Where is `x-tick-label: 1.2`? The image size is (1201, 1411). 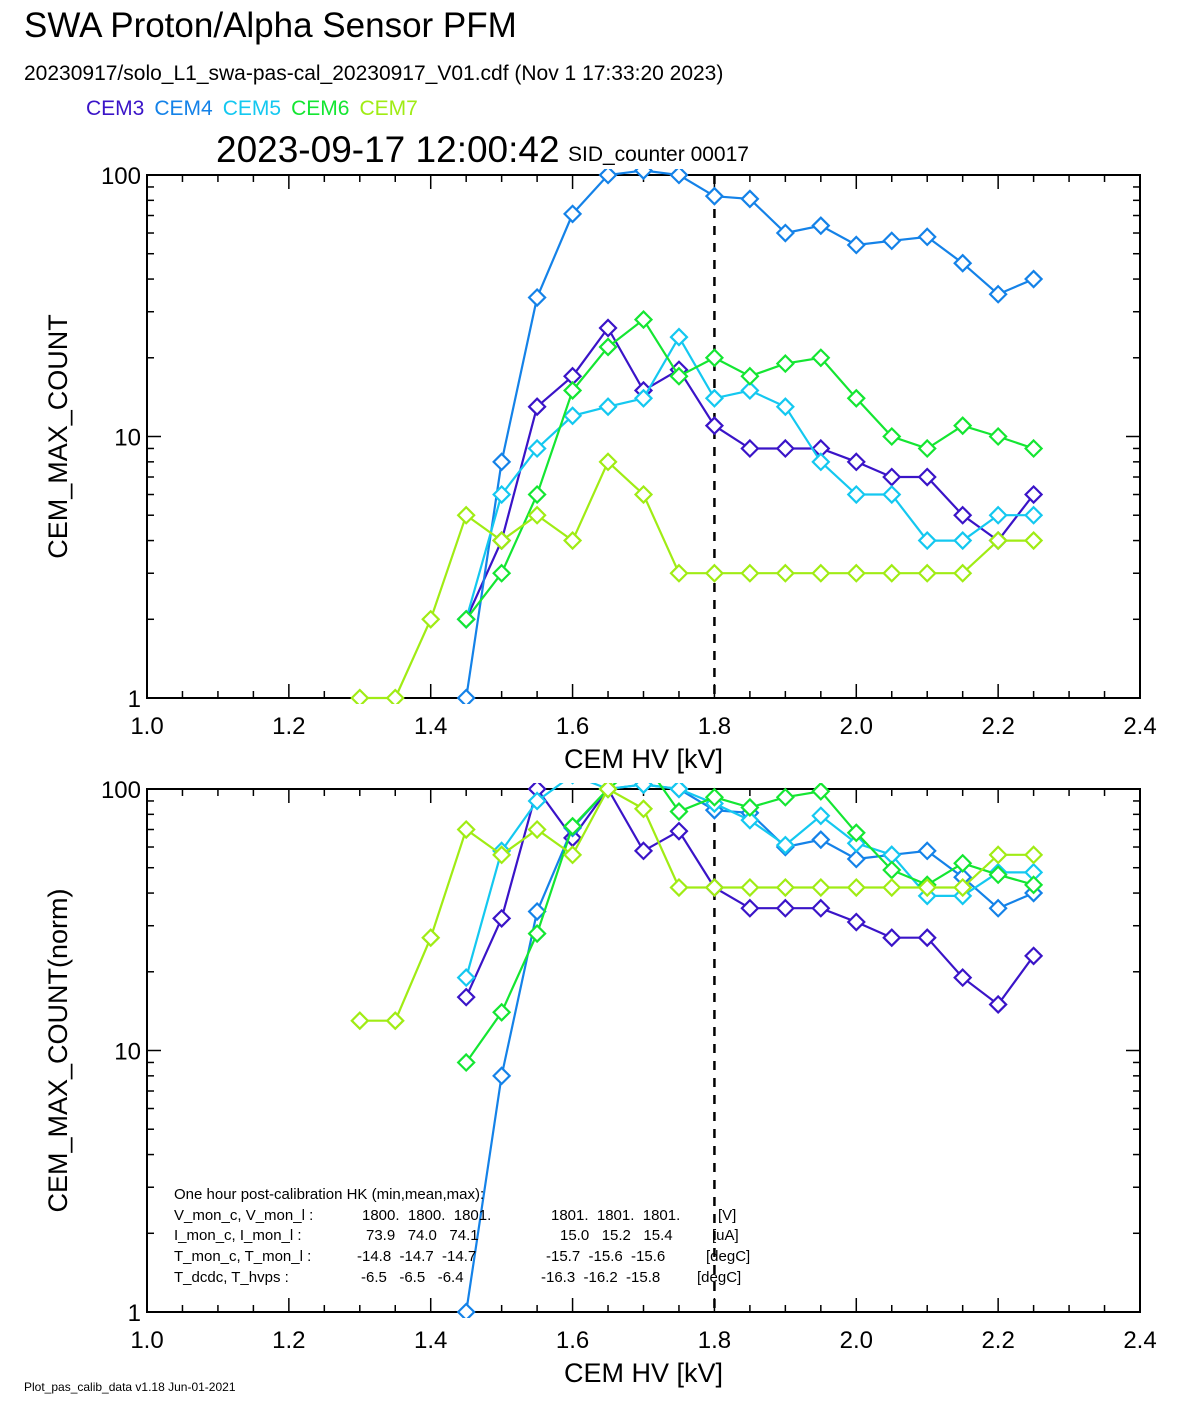
x-tick-label: 1.2 is located at coordinates (288, 1340).